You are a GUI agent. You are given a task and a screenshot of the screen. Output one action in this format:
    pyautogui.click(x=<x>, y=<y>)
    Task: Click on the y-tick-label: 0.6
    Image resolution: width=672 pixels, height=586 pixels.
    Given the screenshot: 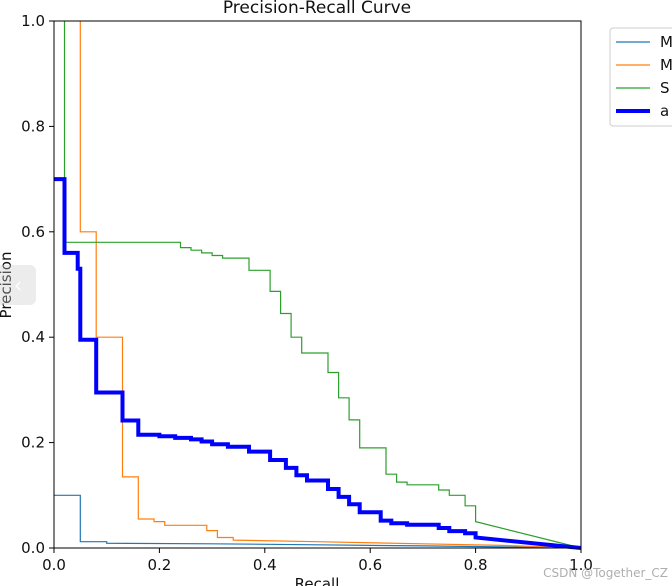 What is the action you would take?
    pyautogui.click(x=33, y=232)
    